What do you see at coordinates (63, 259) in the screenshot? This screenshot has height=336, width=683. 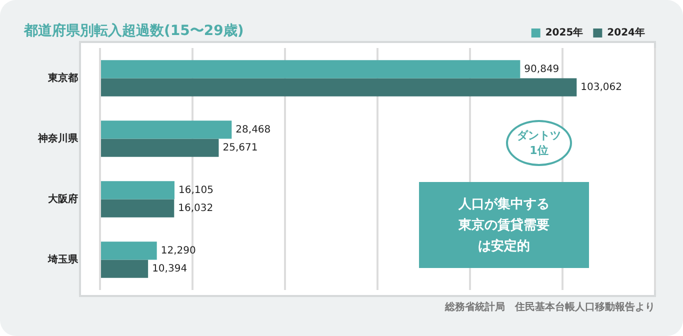 I see `y-tick-label: 埼玉県` at bounding box center [63, 259].